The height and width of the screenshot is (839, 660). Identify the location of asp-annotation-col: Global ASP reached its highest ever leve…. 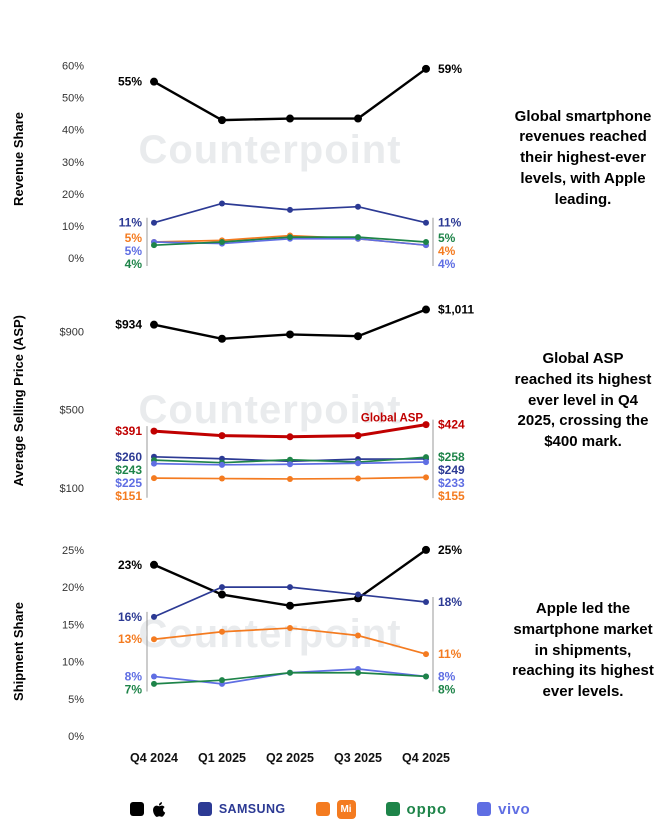
(583, 401).